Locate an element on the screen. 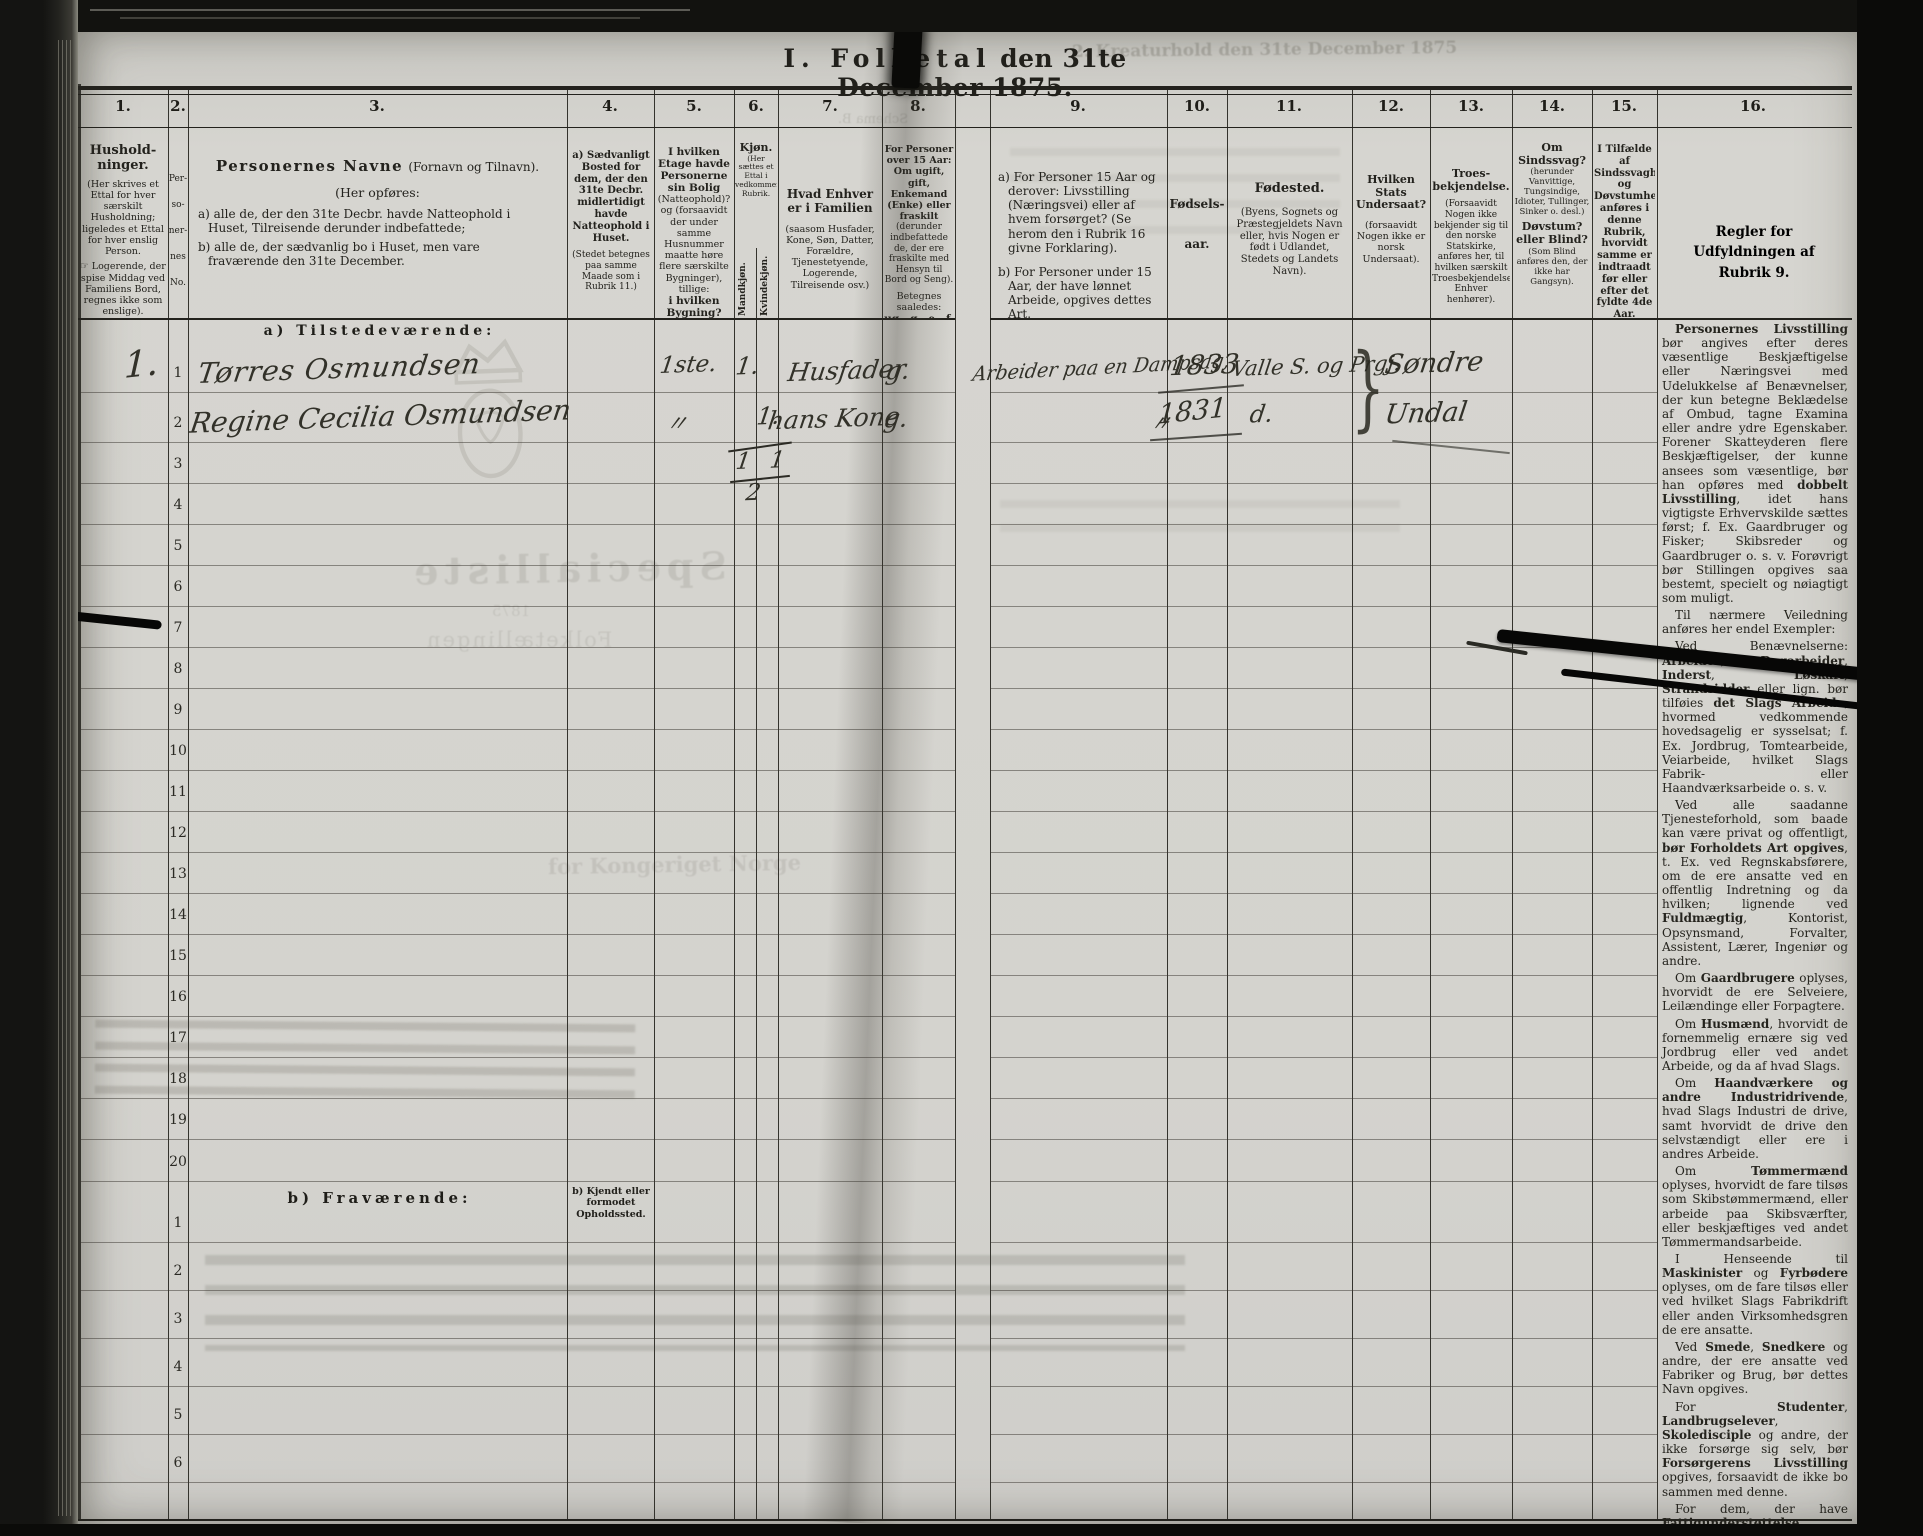 This screenshot has height=1536, width=1923. column-number: 14. is located at coordinates (1552, 106).